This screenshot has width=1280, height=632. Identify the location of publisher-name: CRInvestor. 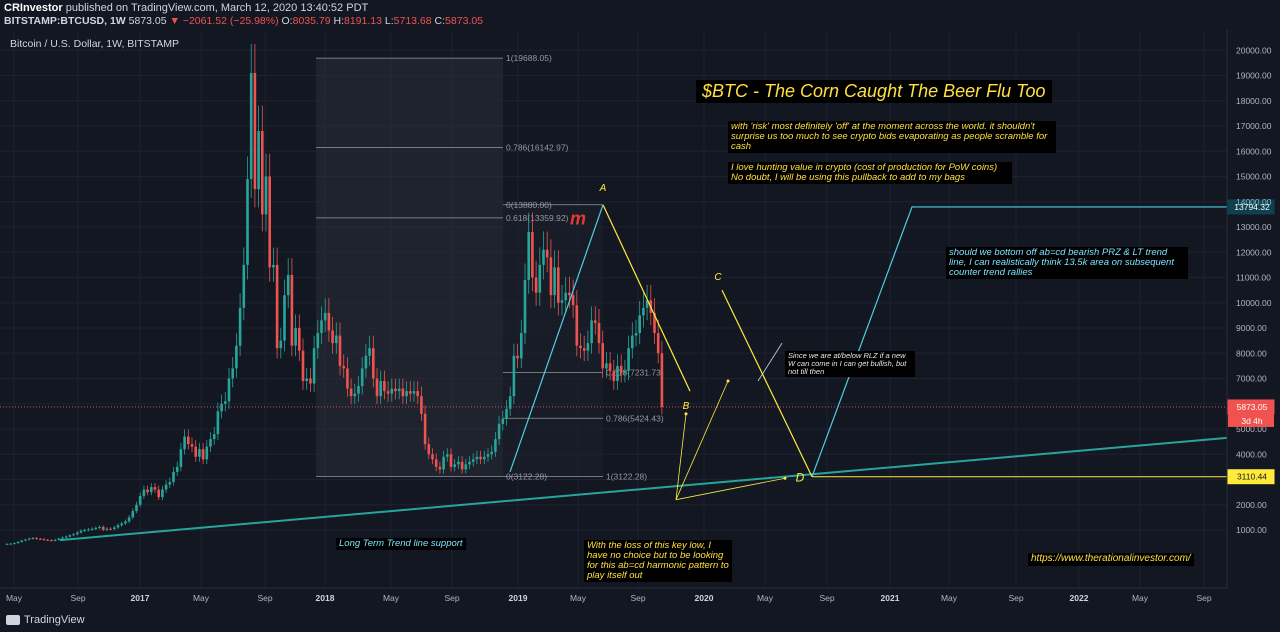
(33, 8).